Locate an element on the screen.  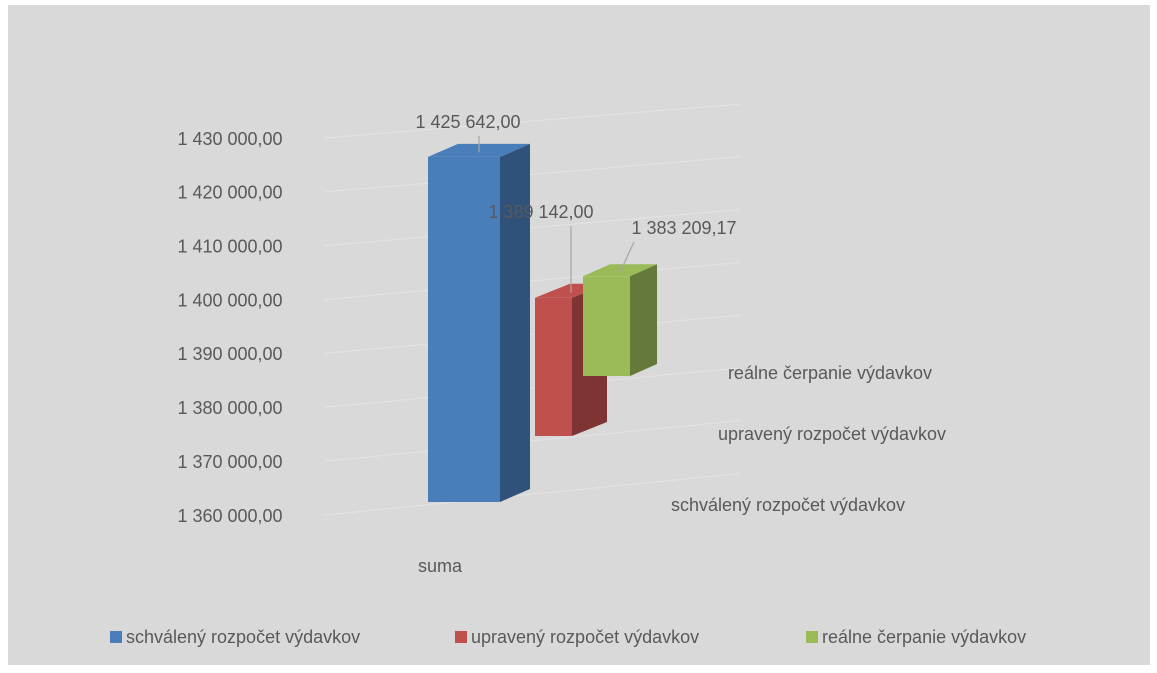
data-label: 1 383 209,17 is located at coordinates (683, 228).